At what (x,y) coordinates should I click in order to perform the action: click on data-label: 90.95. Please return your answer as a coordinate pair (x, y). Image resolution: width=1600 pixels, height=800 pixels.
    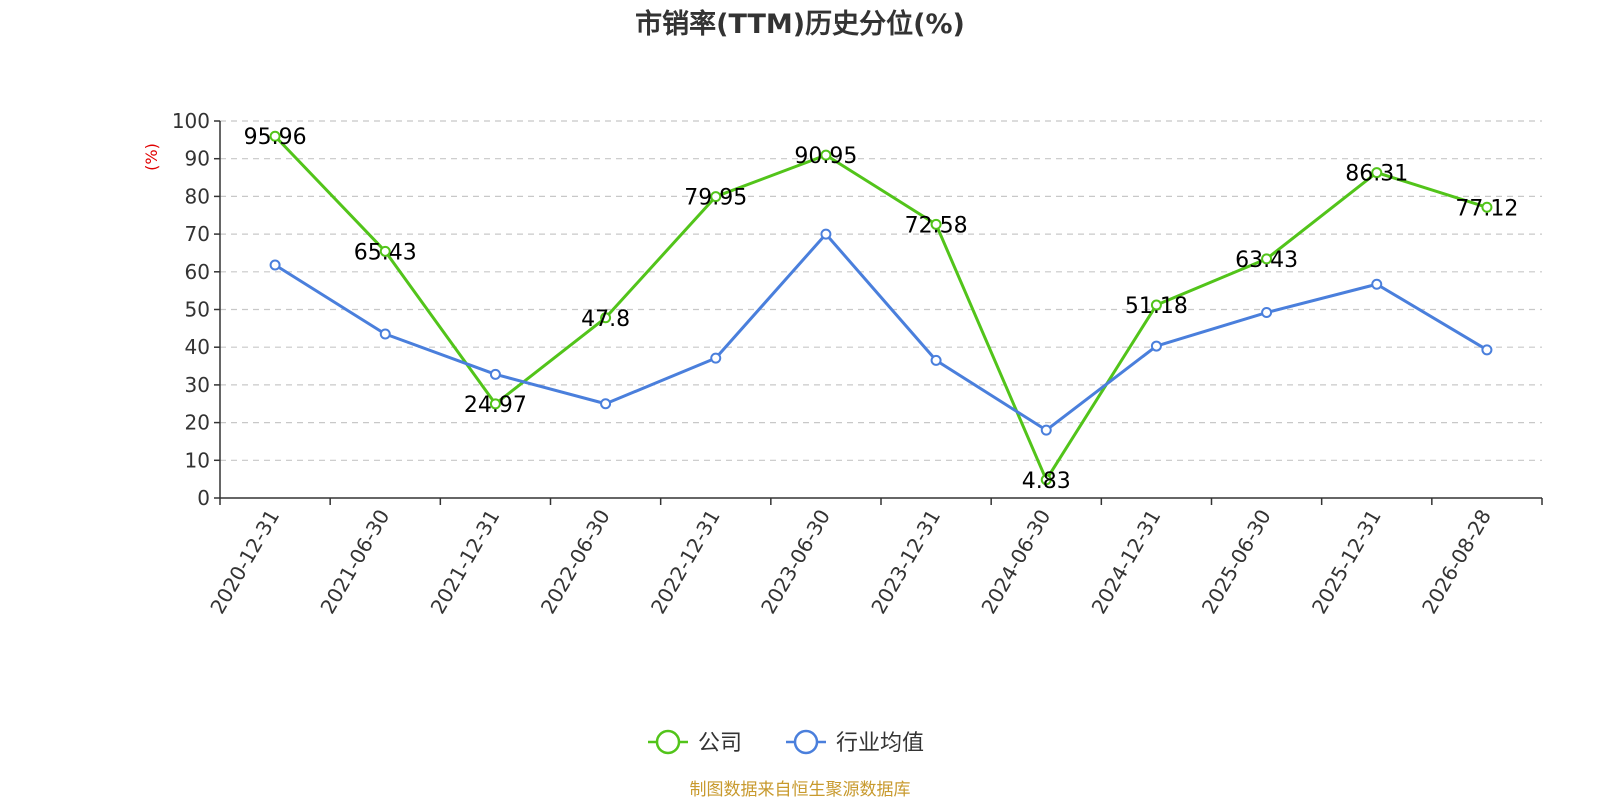
    Looking at the image, I should click on (825, 156).